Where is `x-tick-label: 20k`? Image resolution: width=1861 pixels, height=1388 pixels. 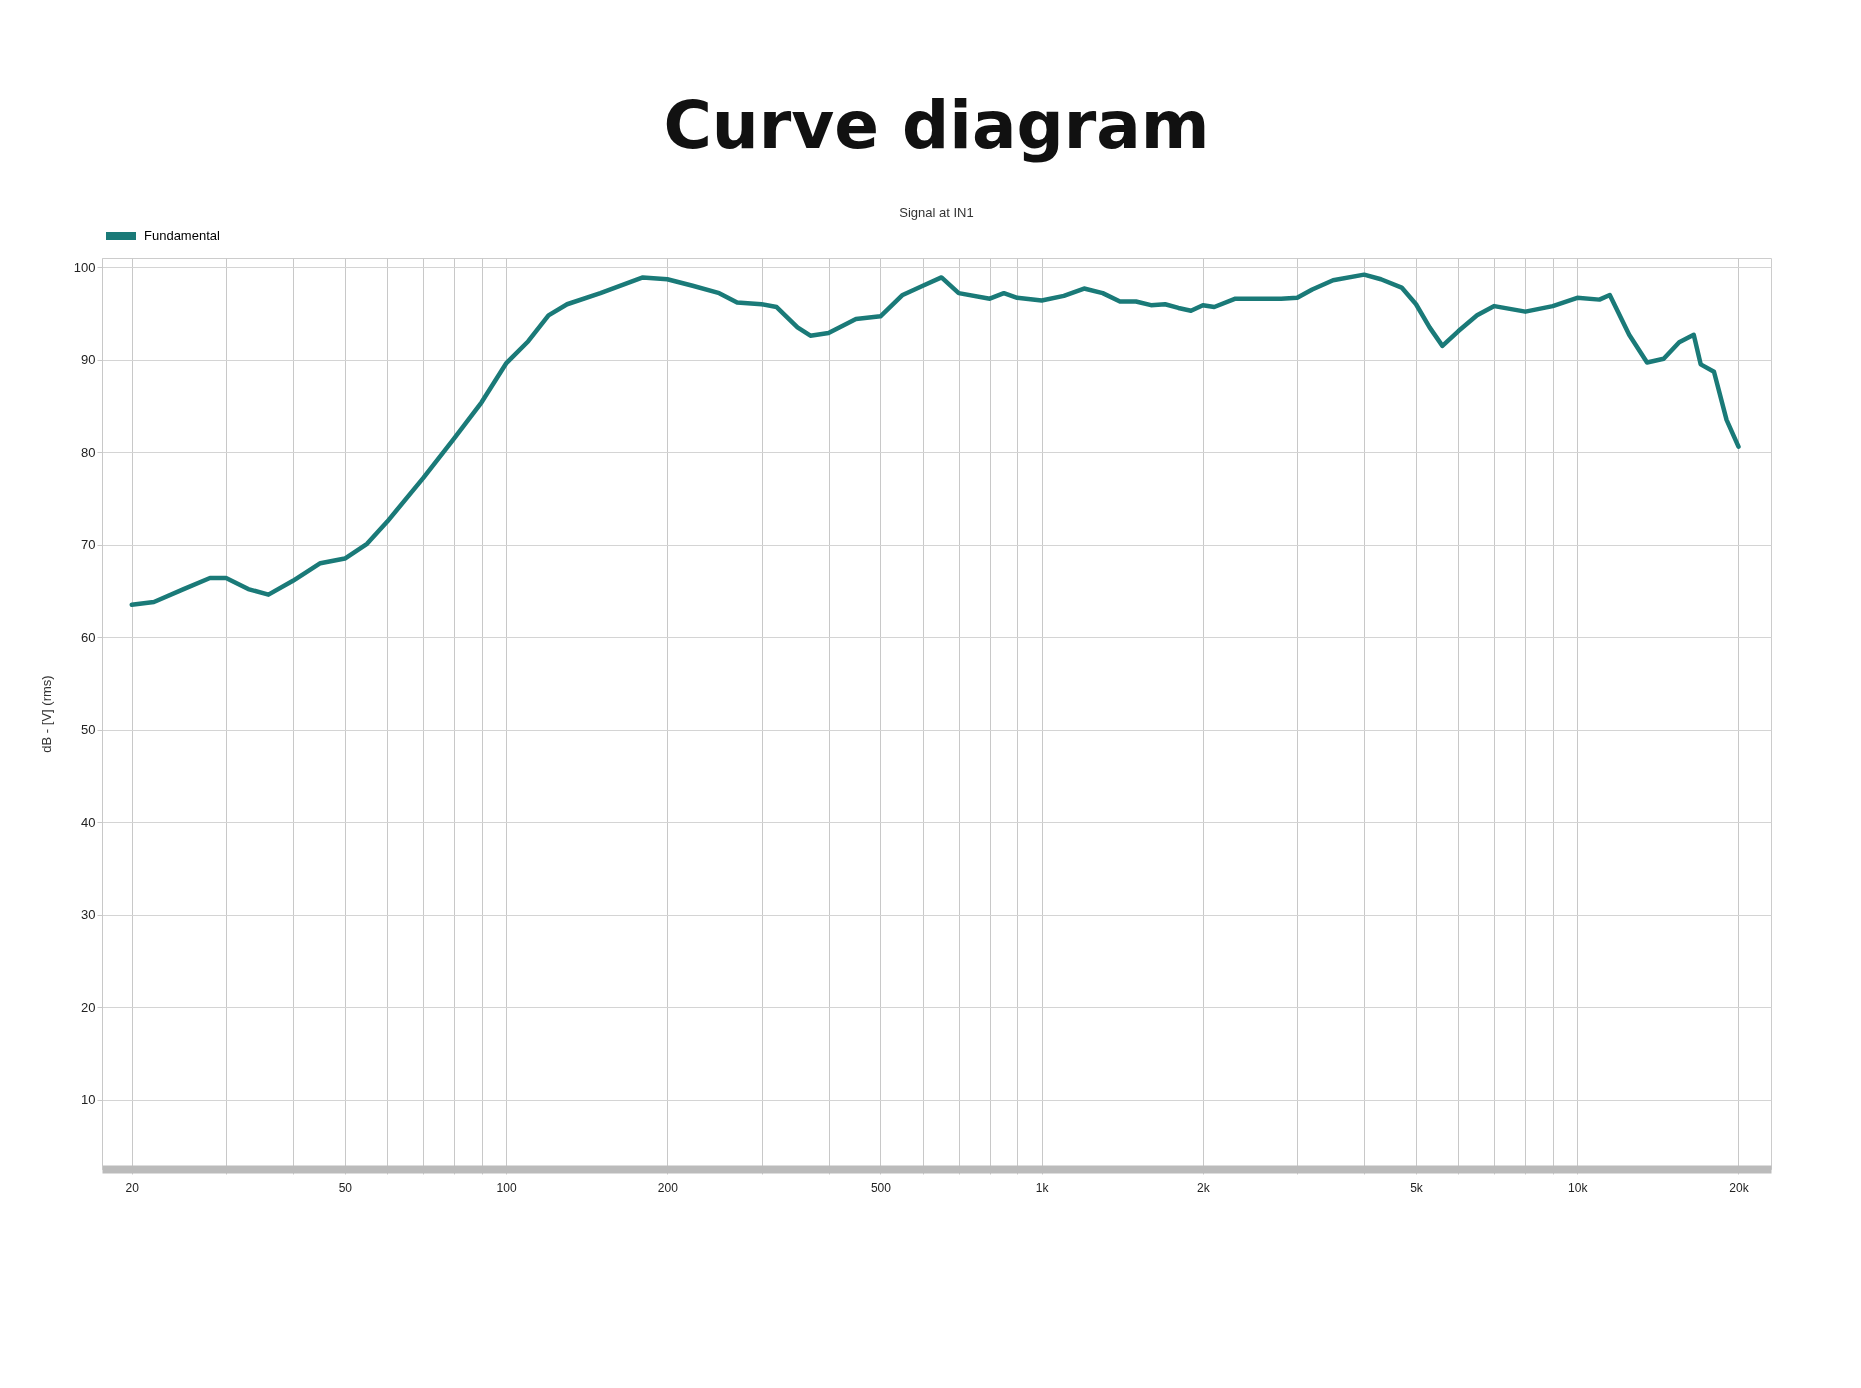 x-tick-label: 20k is located at coordinates (1739, 1187).